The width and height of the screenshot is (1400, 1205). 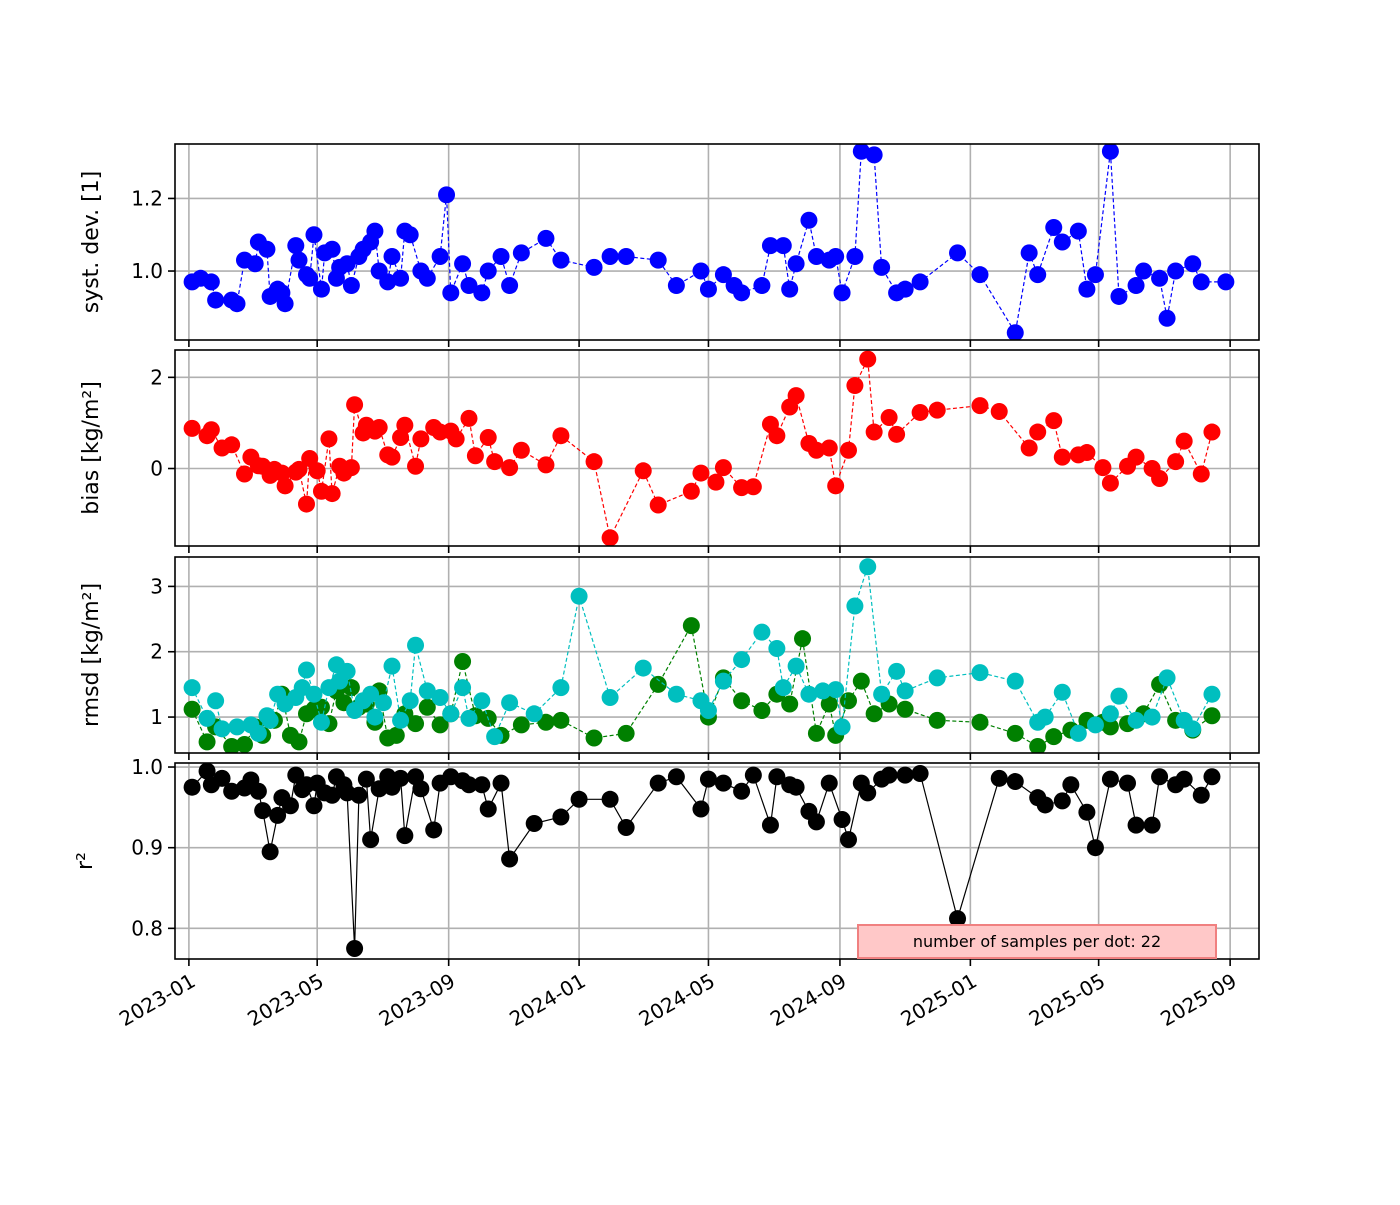 I want to click on x-tick-label: 2023-01, so click(x=157, y=1000).